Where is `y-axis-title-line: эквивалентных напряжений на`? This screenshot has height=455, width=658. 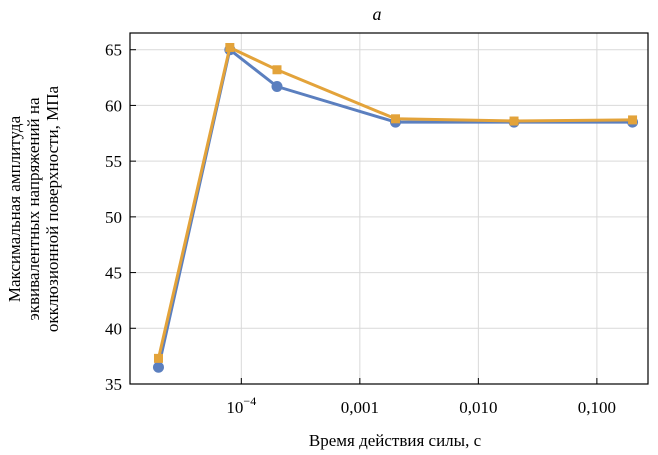 y-axis-title-line: эквивалентных напряжений на is located at coordinates (33, 209).